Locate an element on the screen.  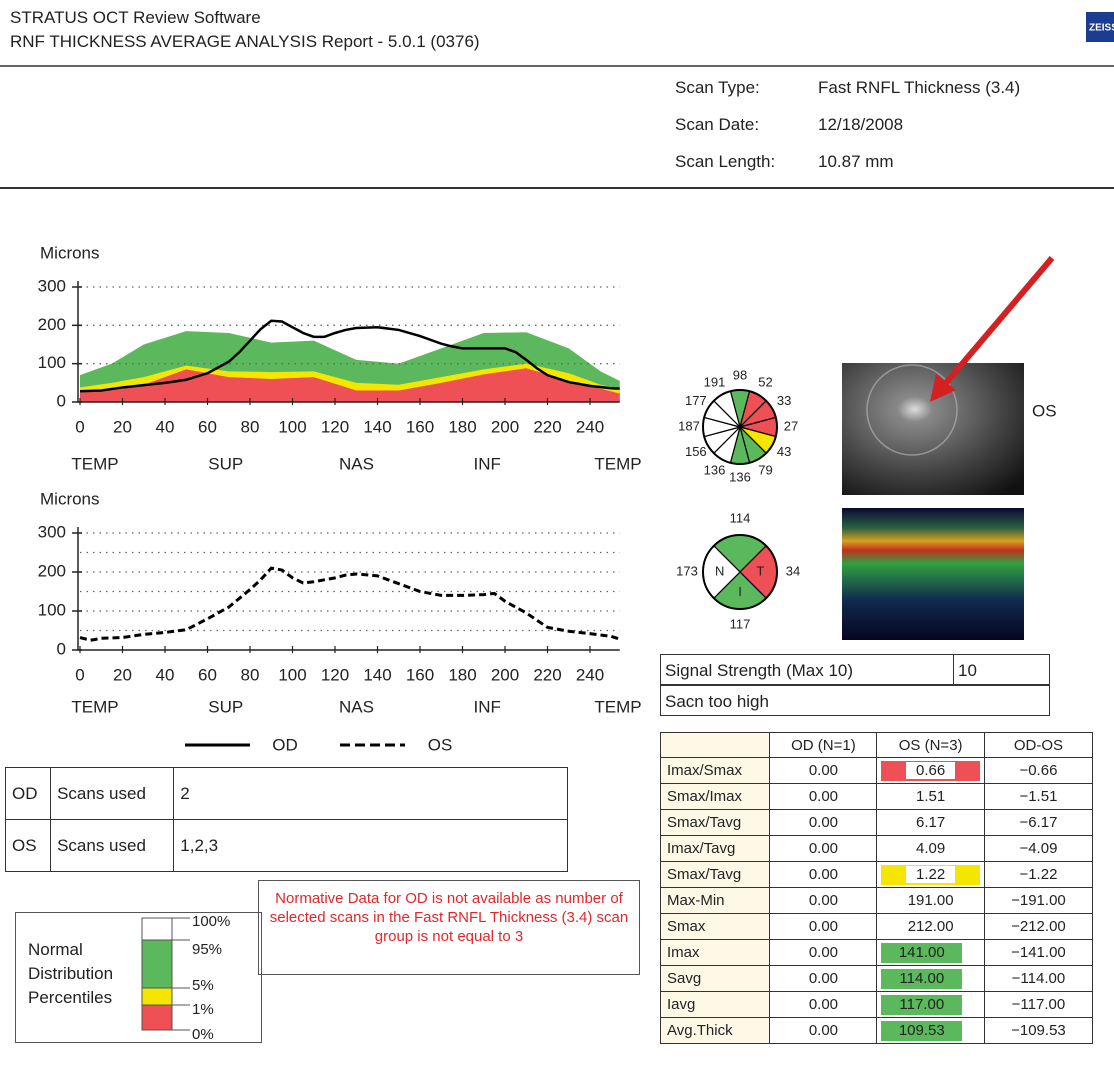
percentile-label: 0% is located at coordinates (203, 1034).